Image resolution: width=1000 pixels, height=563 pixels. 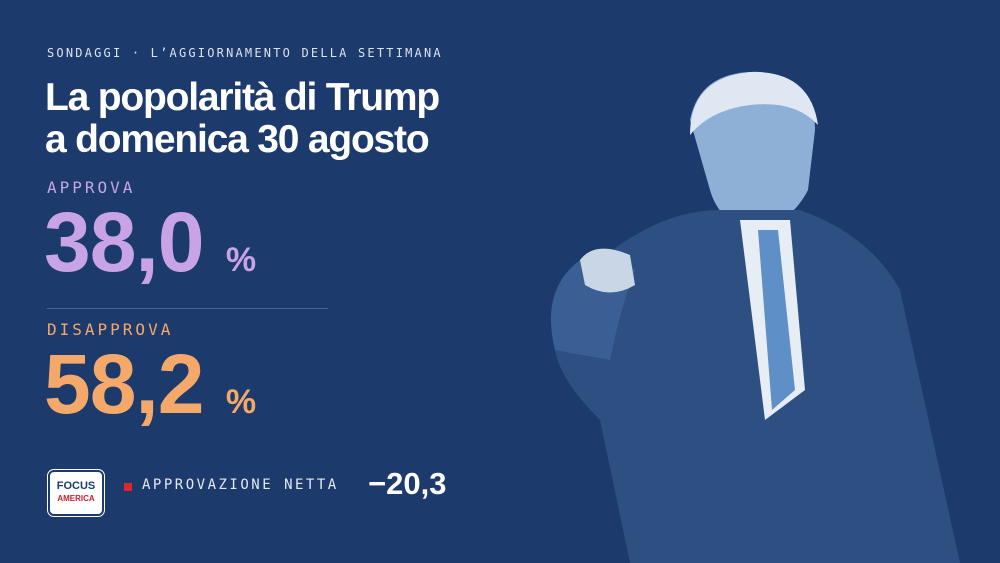 I want to click on disapprove-label: DISAPPROVA, so click(x=110, y=329).